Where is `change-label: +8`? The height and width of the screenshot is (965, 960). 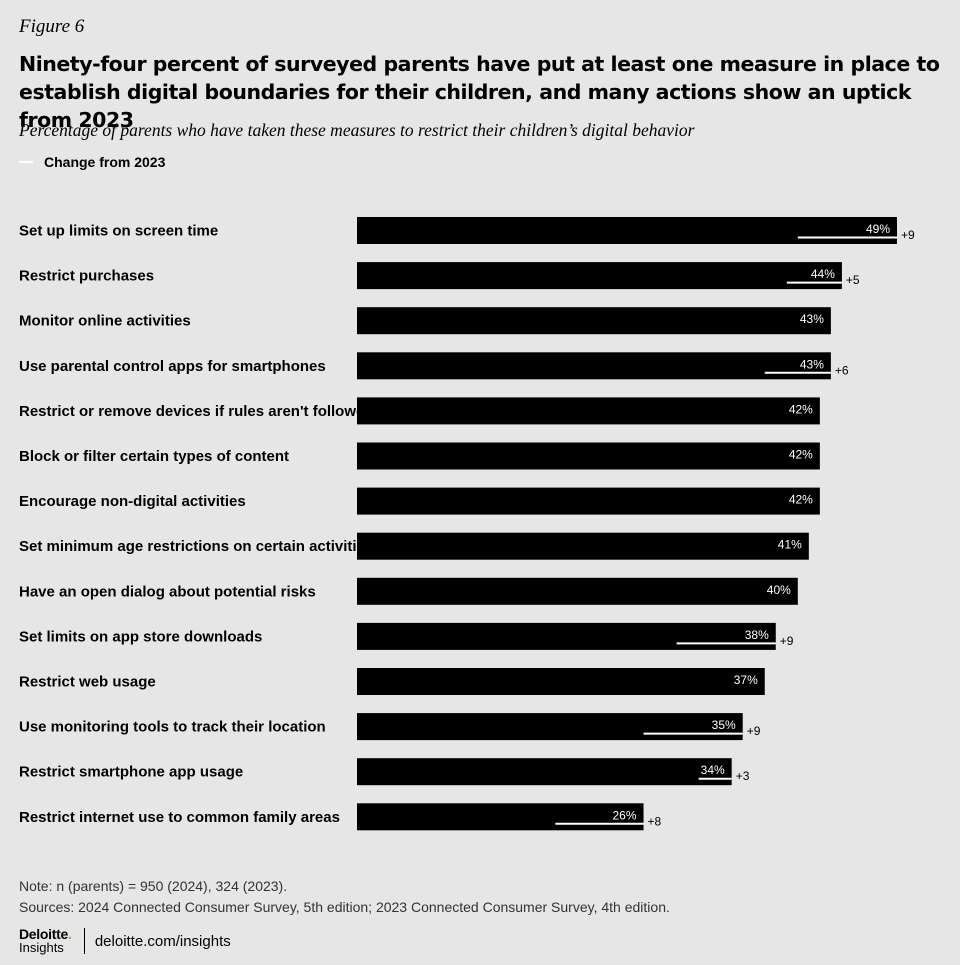
change-label: +8 is located at coordinates (655, 821).